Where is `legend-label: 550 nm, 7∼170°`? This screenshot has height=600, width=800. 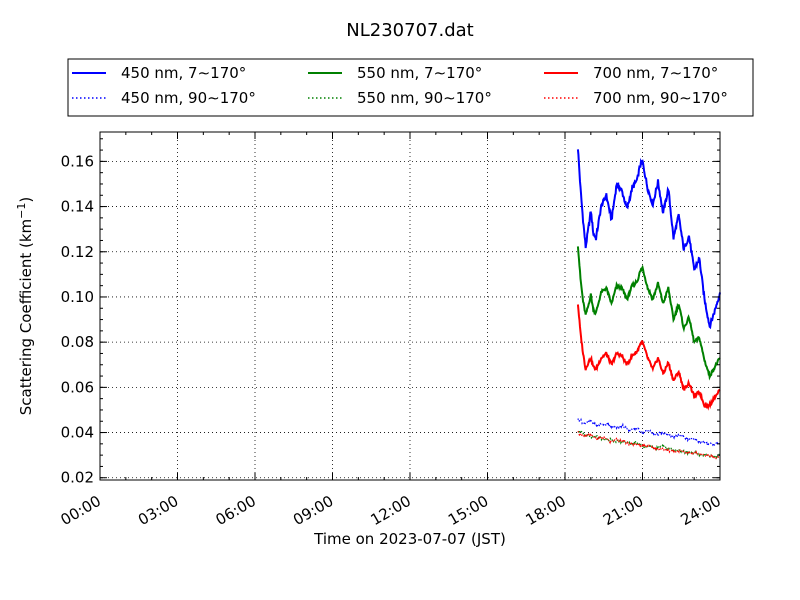
legend-label: 550 nm, 7∼170° is located at coordinates (419, 73).